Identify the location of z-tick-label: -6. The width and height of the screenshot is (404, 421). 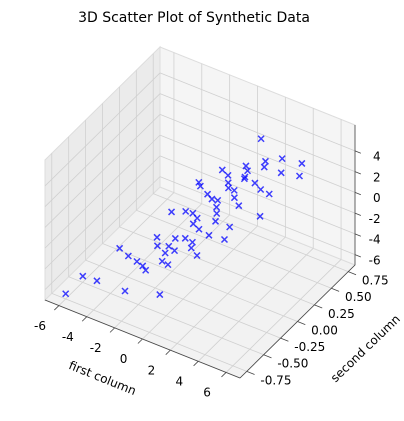
(375, 260).